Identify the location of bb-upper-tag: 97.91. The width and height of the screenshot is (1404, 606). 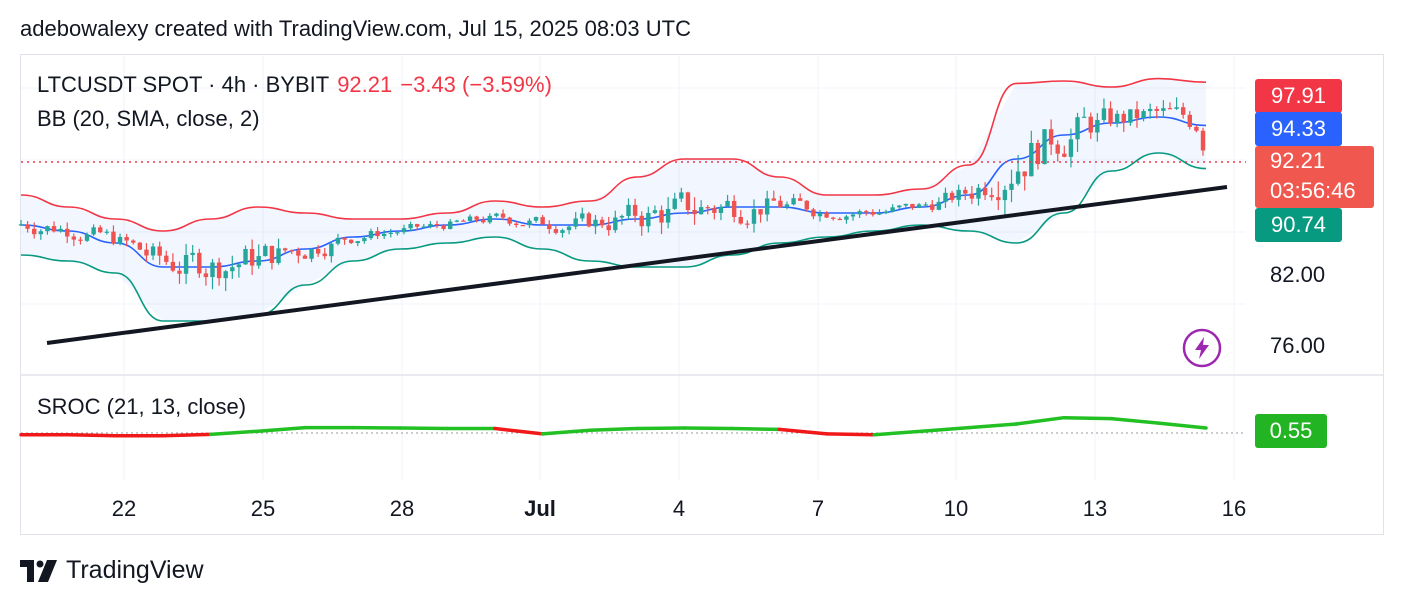
(1298, 96).